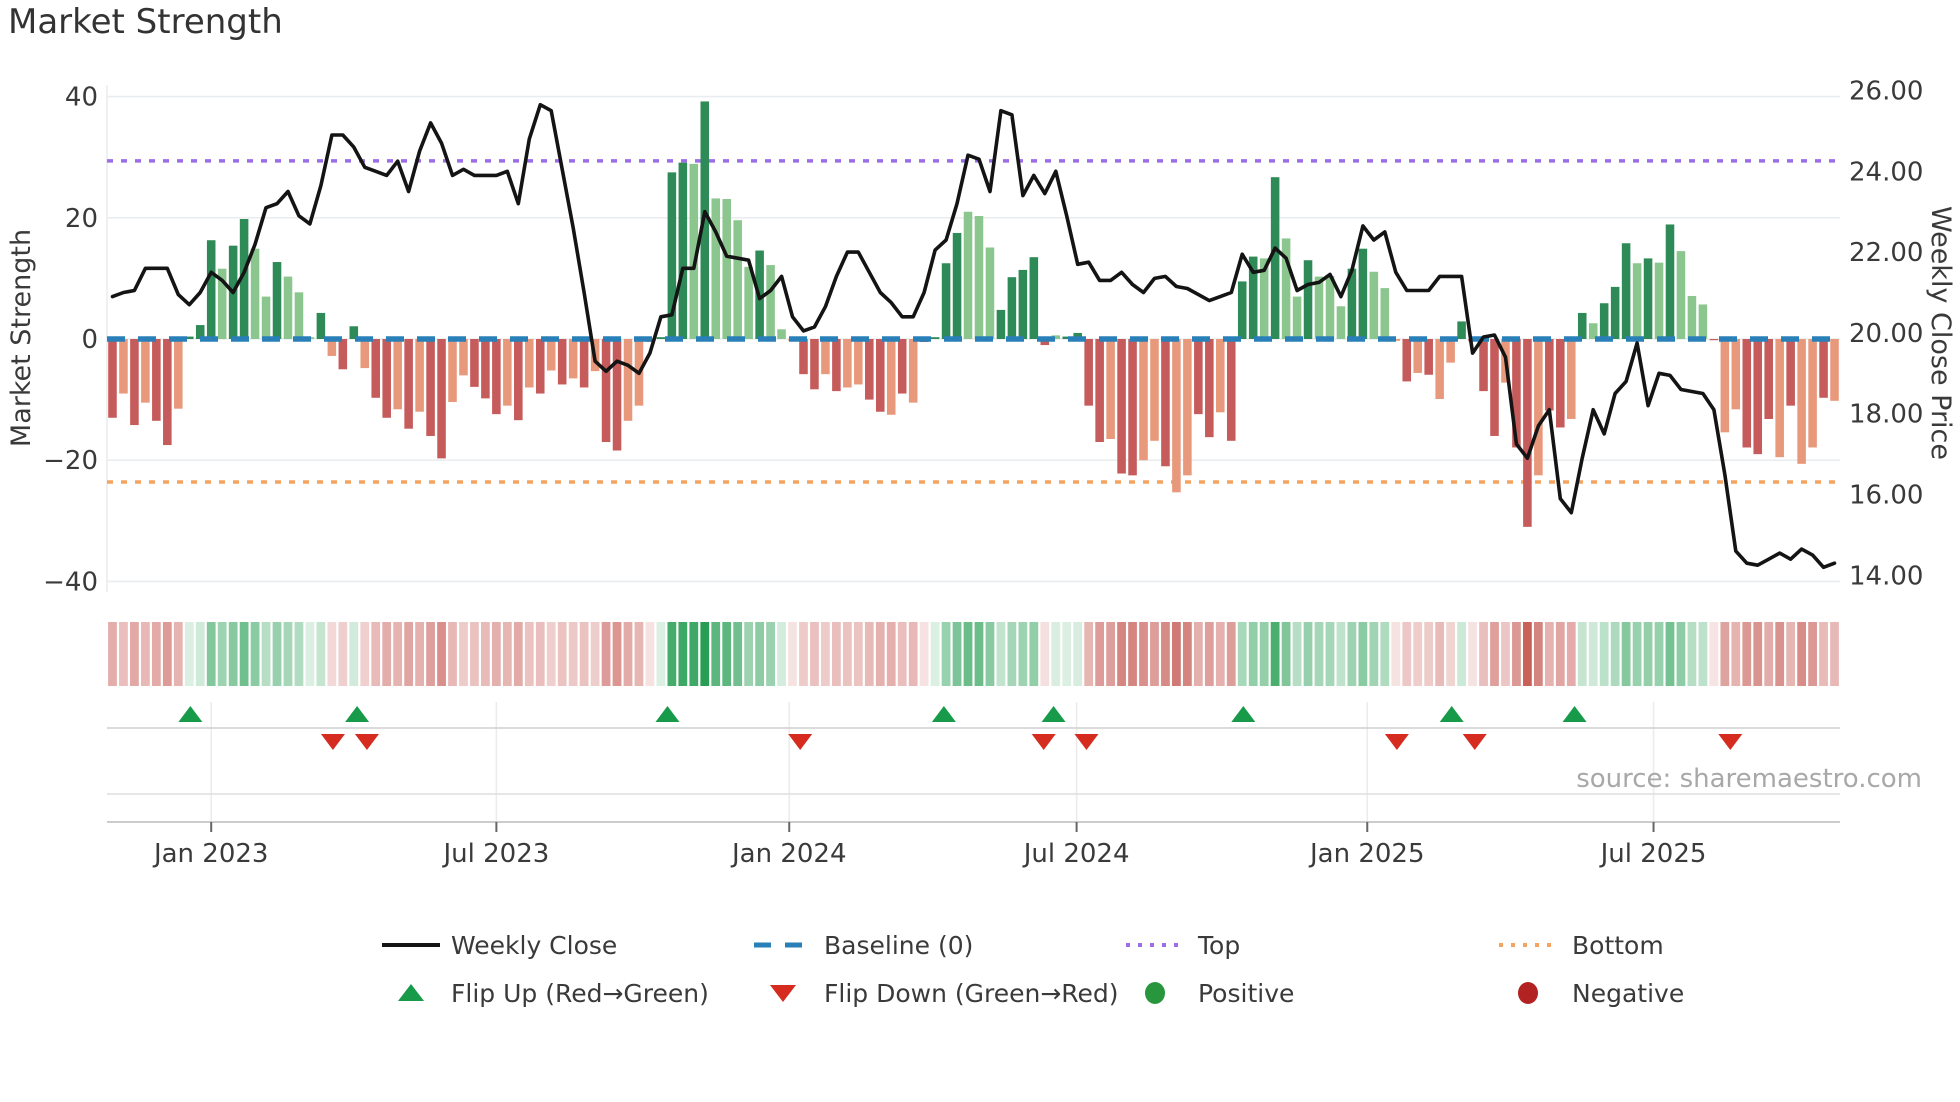  I want to click on svg-text: −20, so click(70, 461).